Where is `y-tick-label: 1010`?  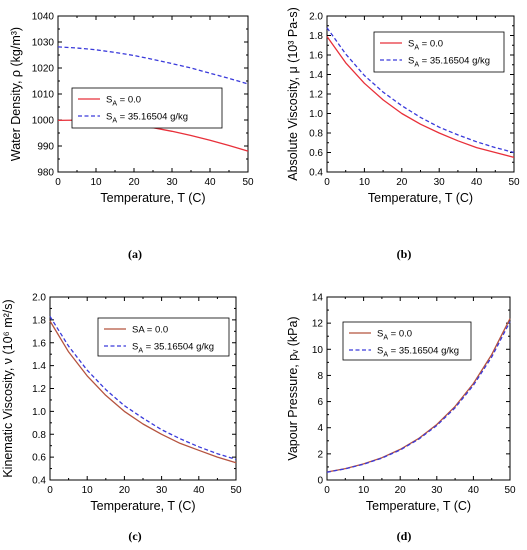
y-tick-label: 1010 is located at coordinates (43, 95).